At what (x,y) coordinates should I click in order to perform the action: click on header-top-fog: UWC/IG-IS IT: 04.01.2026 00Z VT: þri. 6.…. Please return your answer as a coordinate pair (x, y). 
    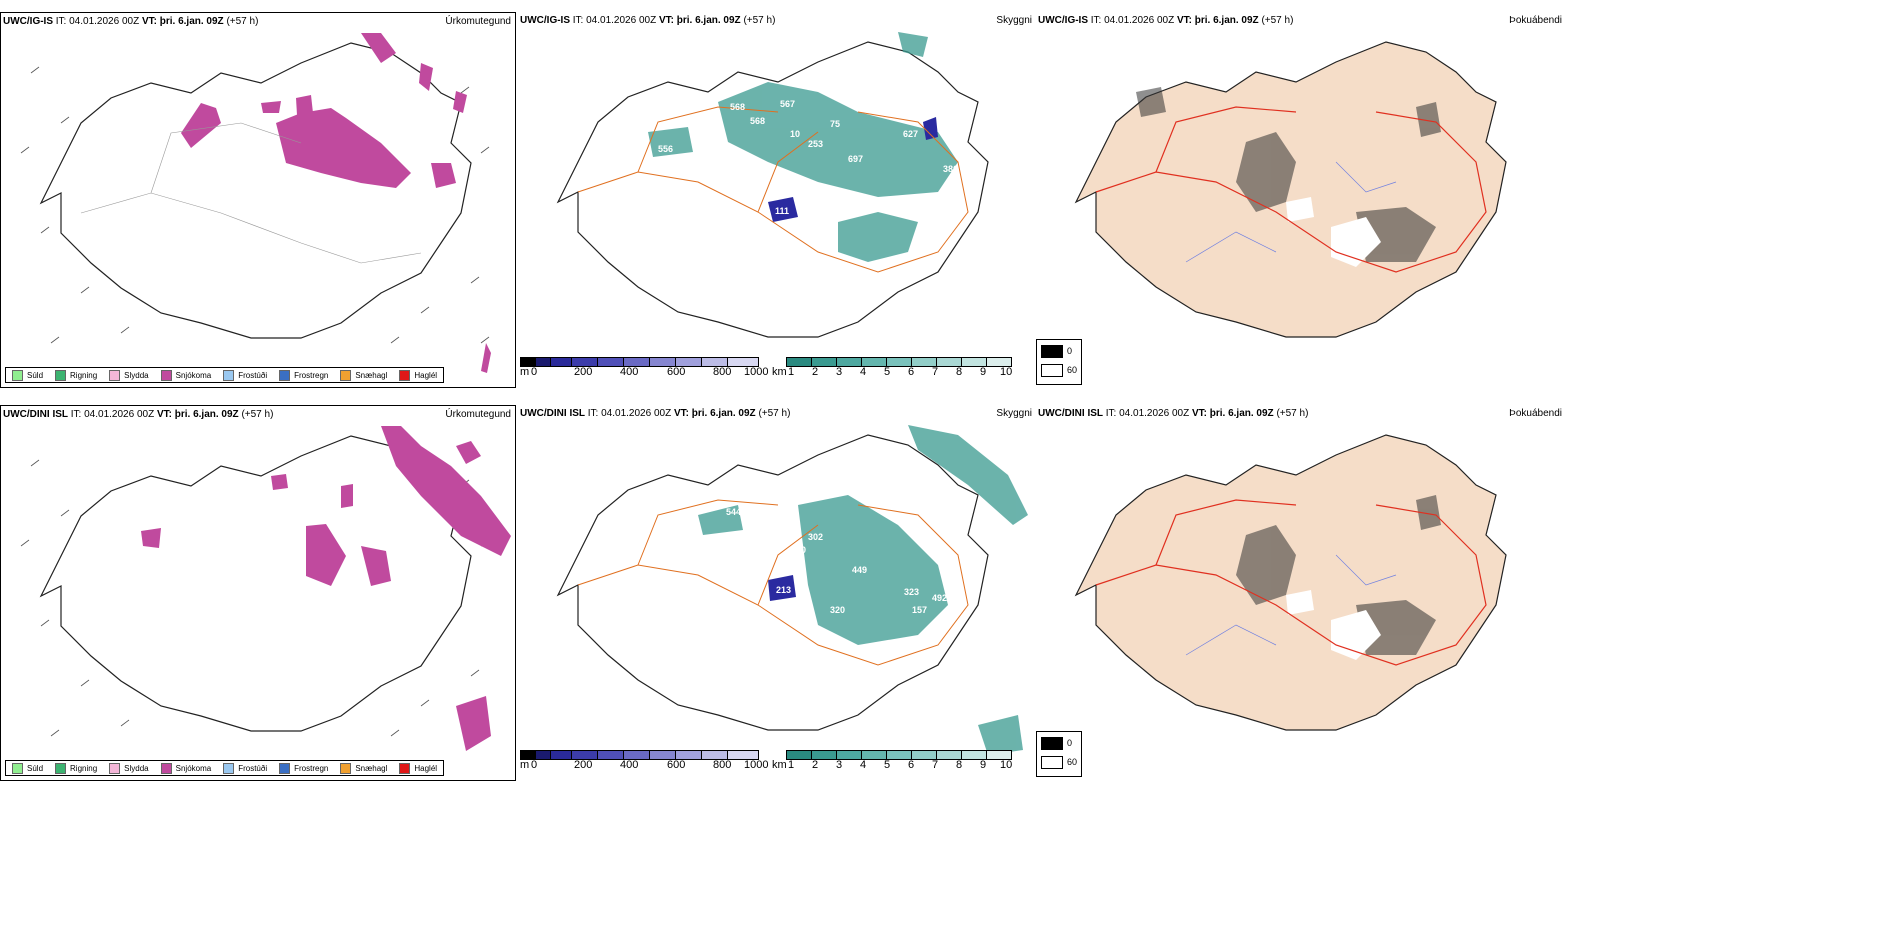
    Looking at the image, I should click on (1166, 20).